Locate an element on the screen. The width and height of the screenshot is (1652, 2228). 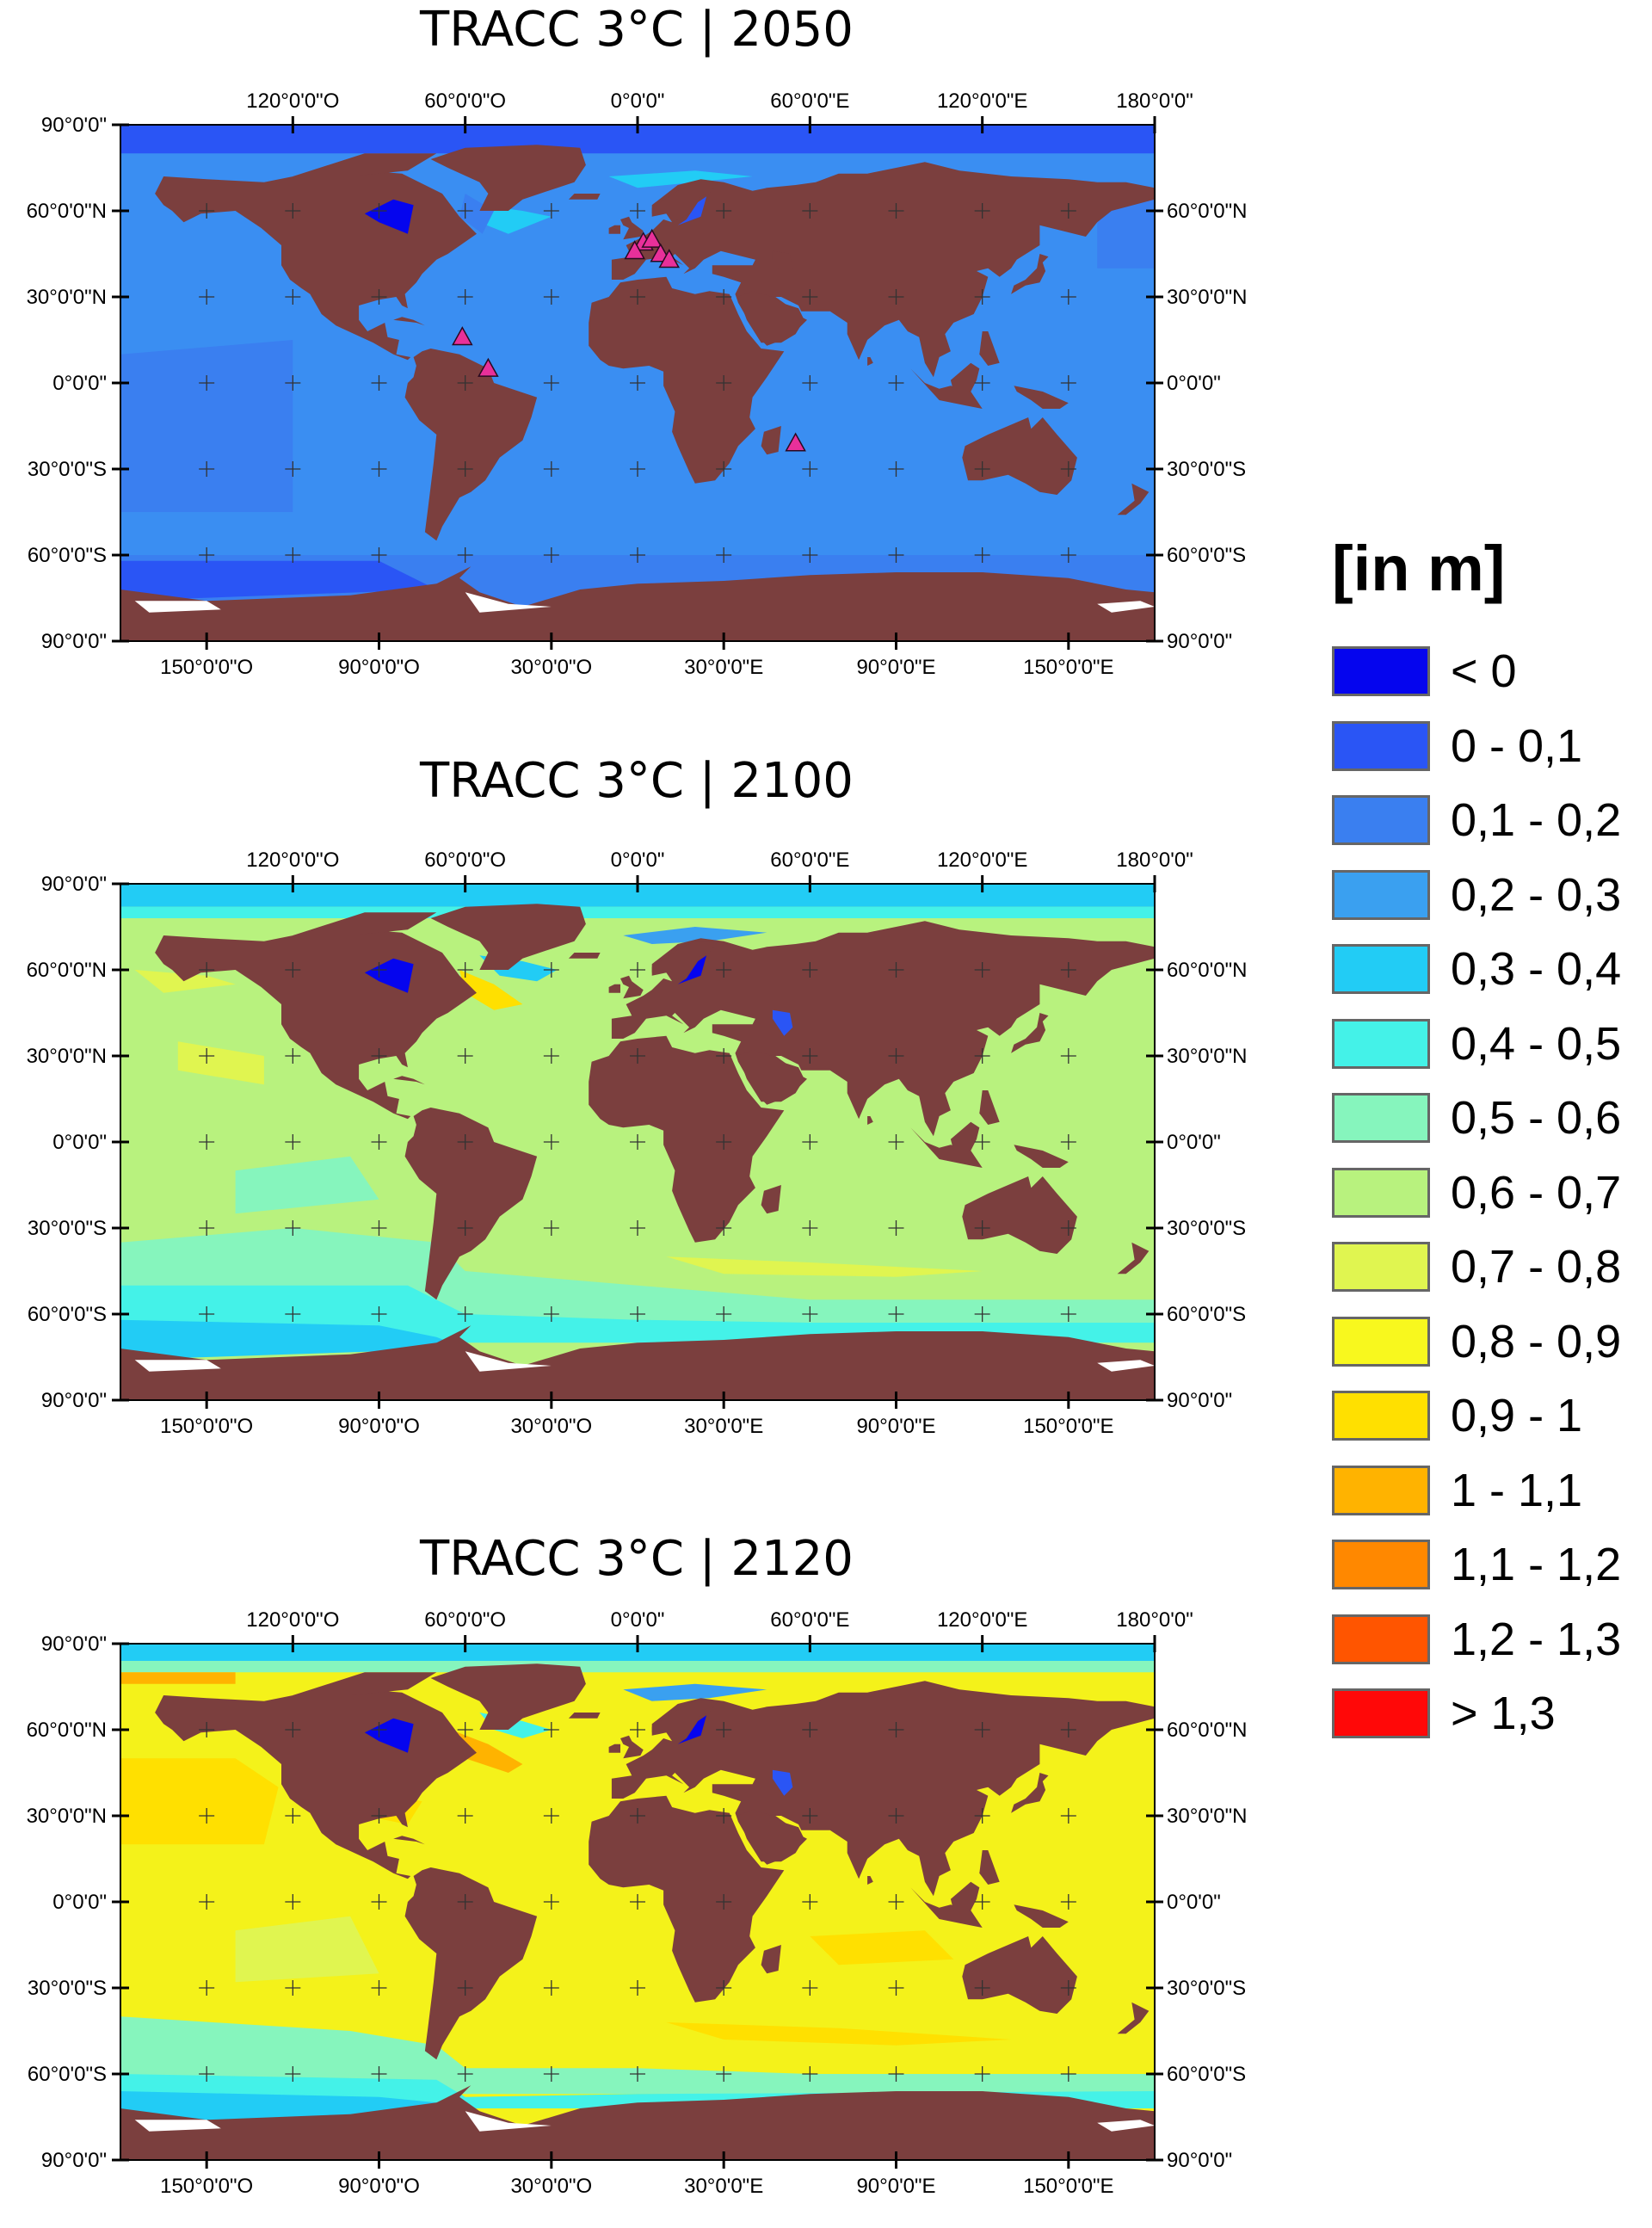
tick-label-top: 0°0'0" is located at coordinates (638, 861).